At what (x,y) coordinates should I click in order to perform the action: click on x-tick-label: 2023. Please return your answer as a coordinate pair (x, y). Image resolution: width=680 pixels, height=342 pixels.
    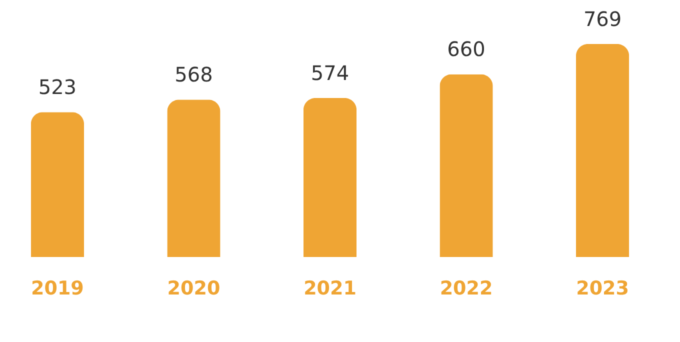
    Looking at the image, I should click on (602, 289).